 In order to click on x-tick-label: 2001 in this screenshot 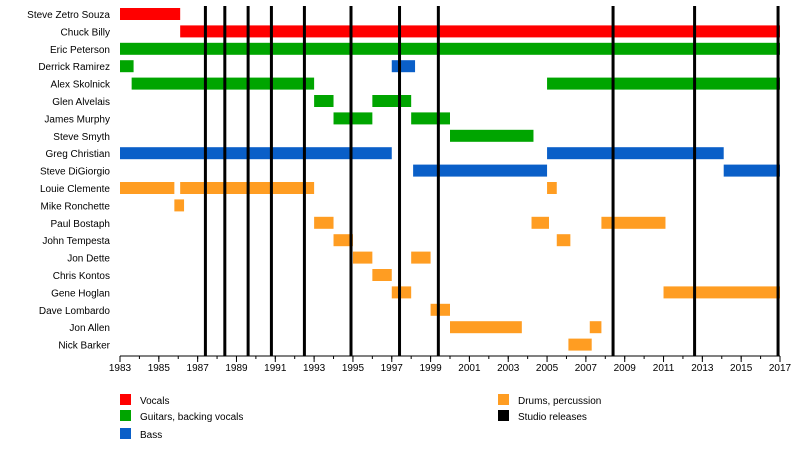, I will do `click(469, 368)`.